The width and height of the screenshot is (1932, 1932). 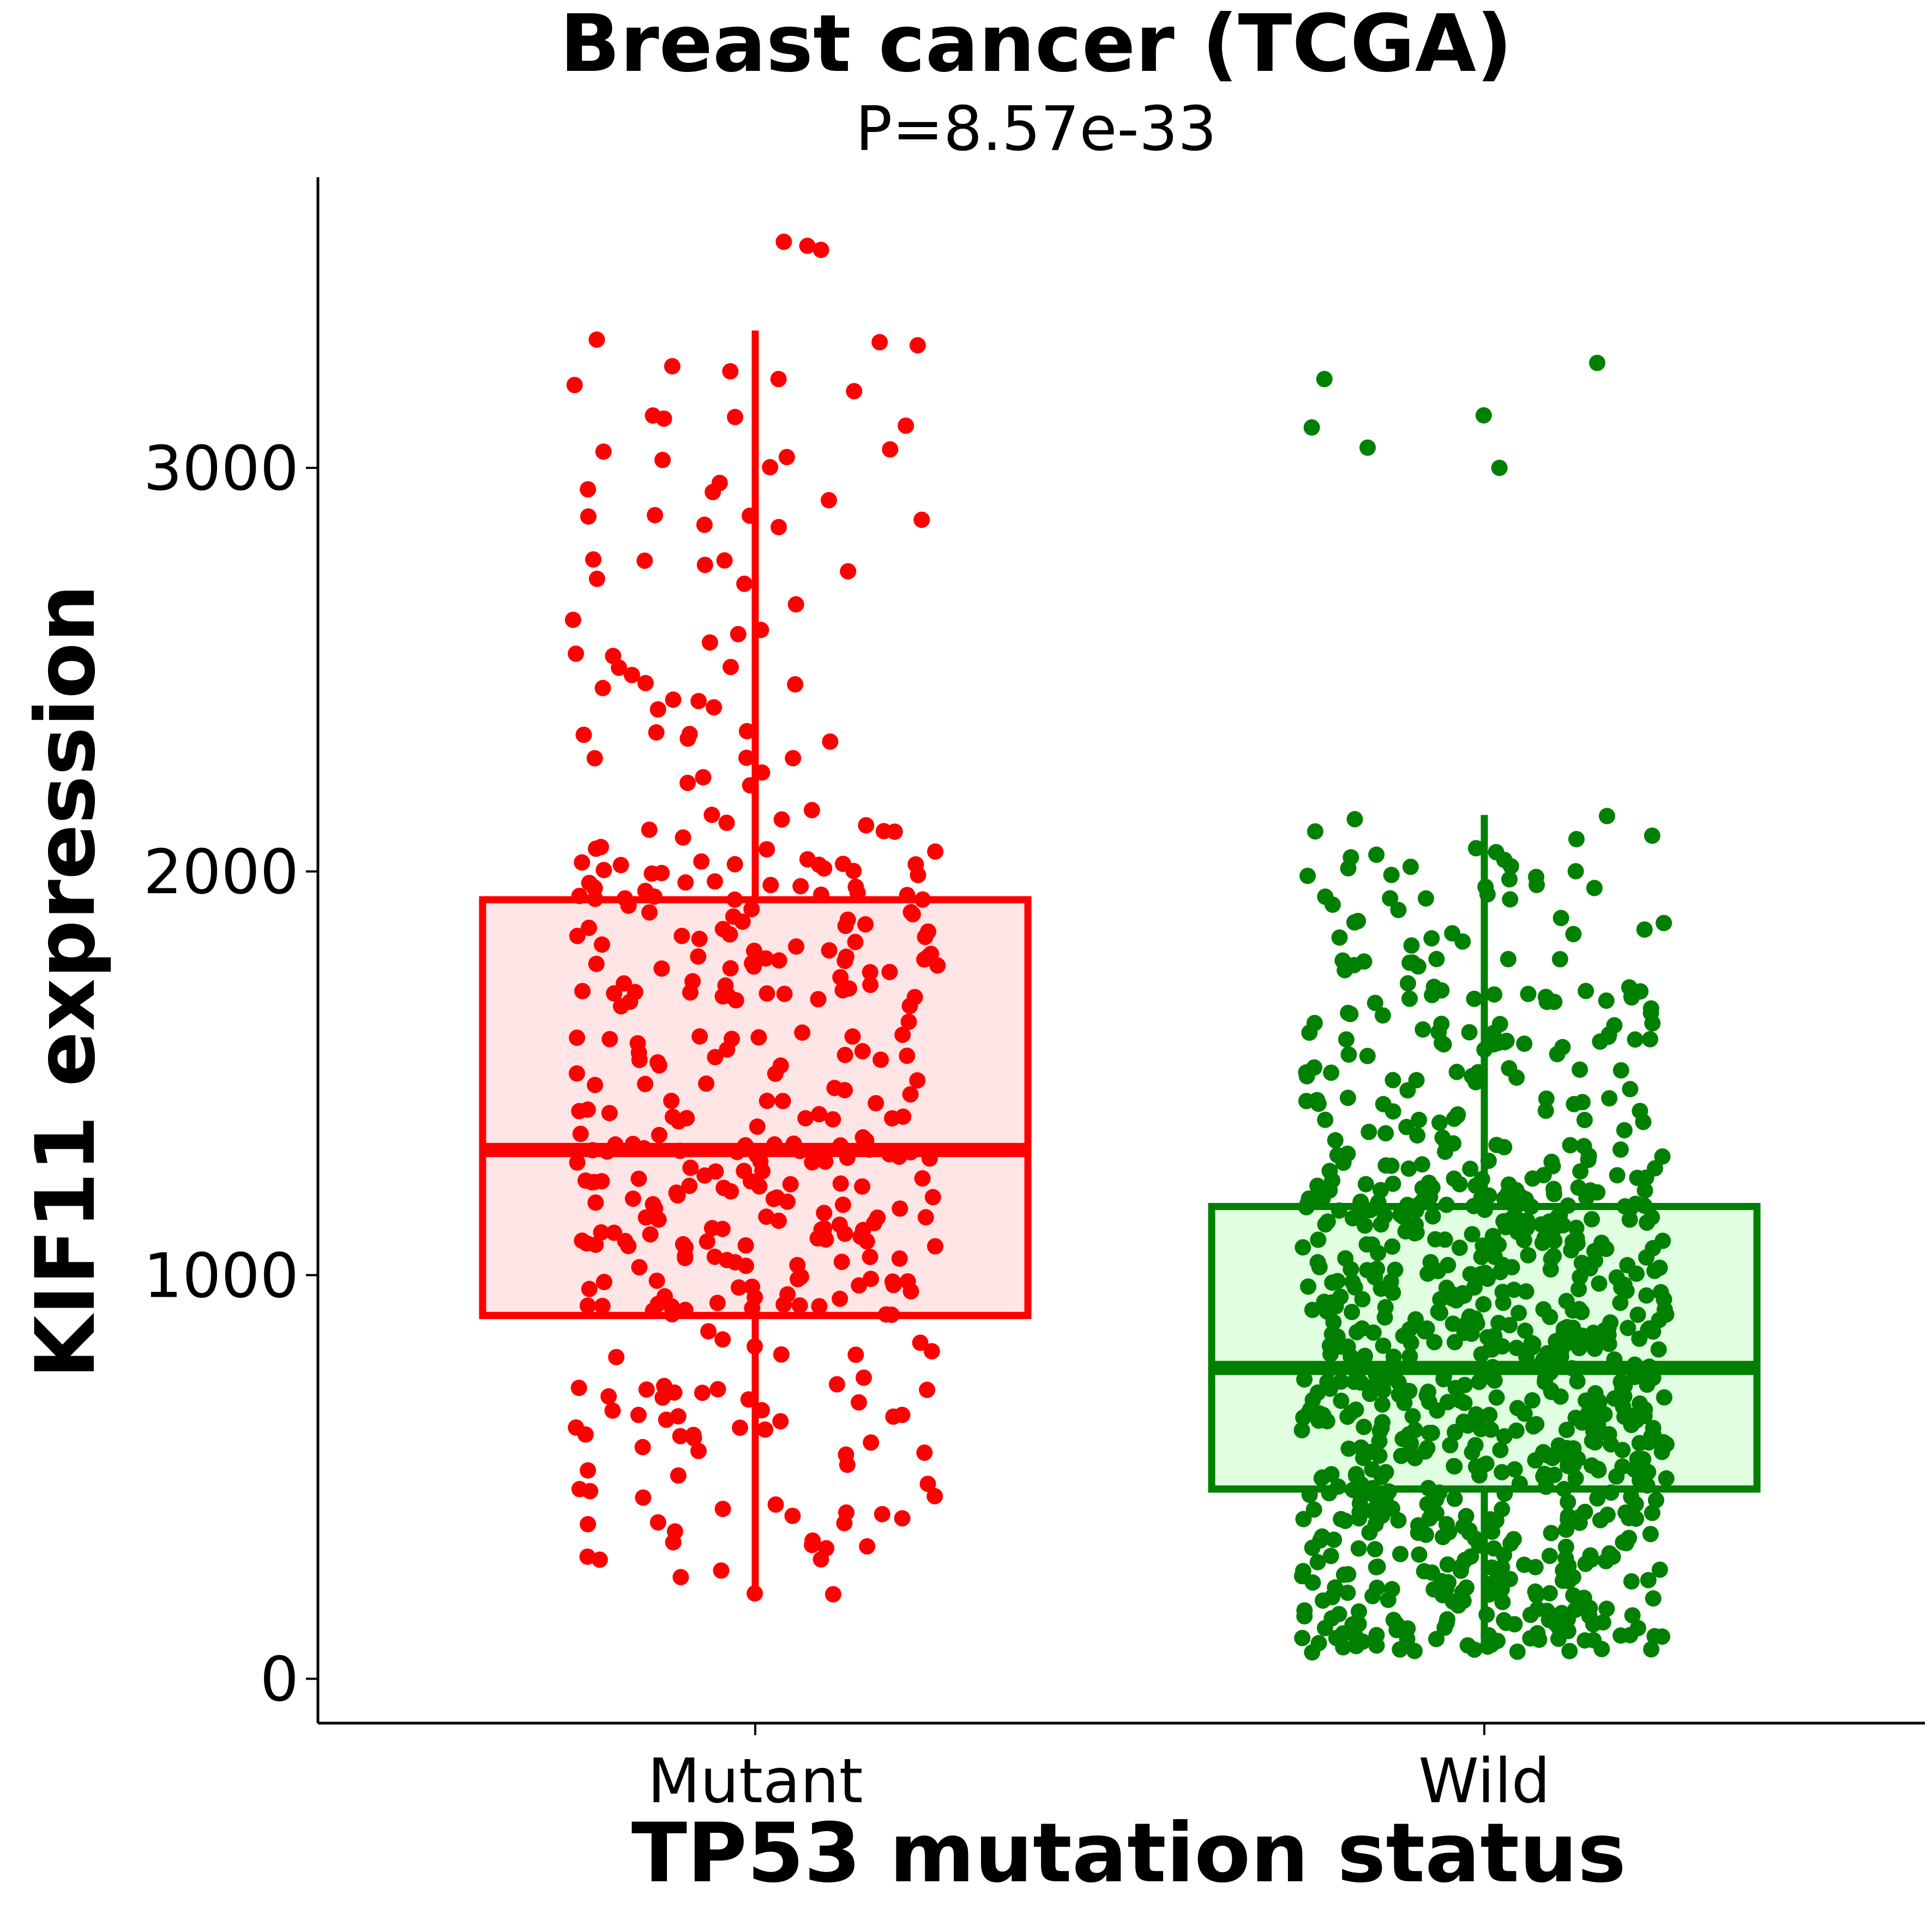 I want to click on chart-subtitle: P=8.57e-33, so click(x=1036, y=129).